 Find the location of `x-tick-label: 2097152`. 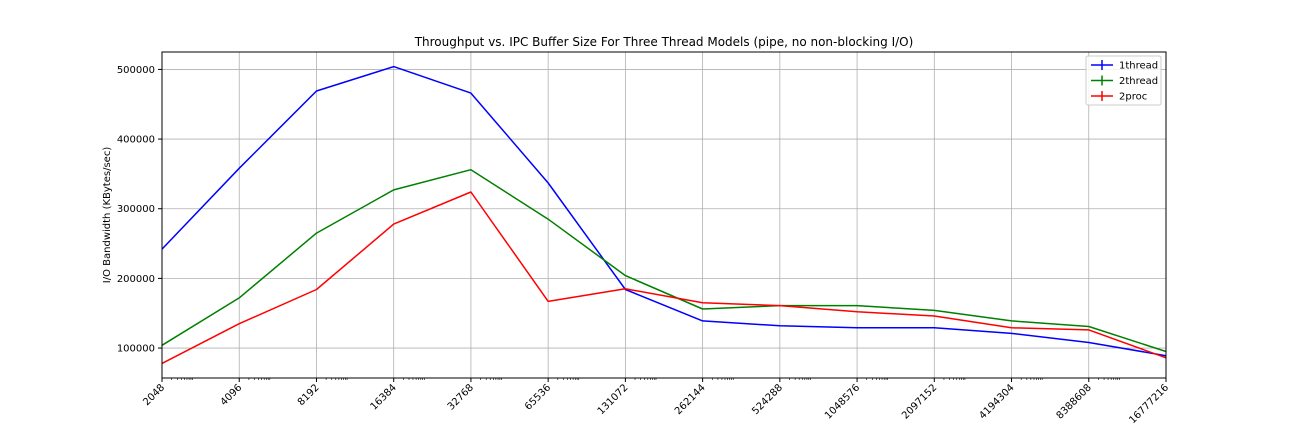

x-tick-label: 2097152 is located at coordinates (919, 401).